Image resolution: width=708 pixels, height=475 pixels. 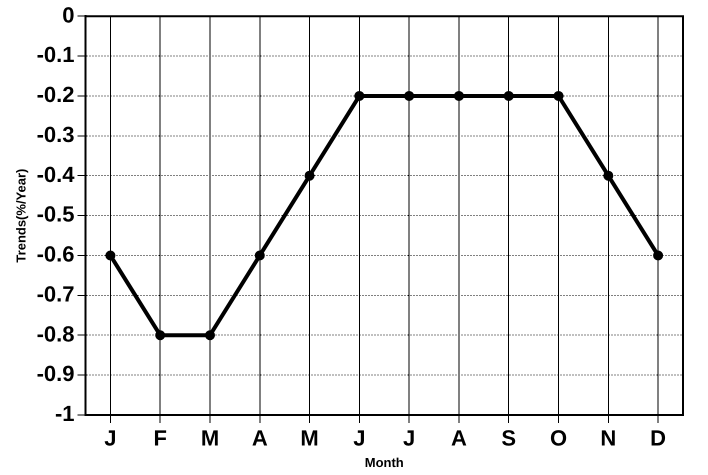 What do you see at coordinates (64, 413) in the screenshot?
I see `y-tick-label: -1` at bounding box center [64, 413].